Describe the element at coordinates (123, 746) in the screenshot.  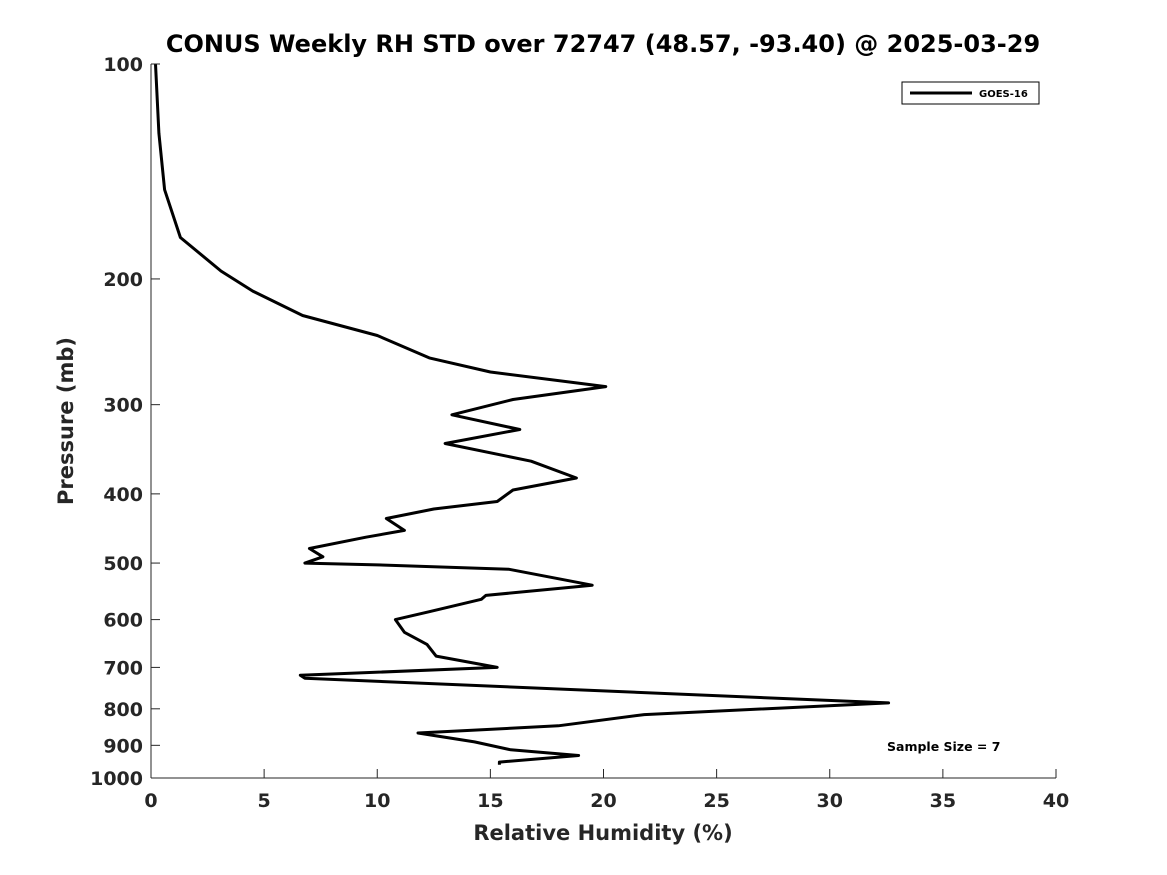
I see `y-tick-label: 900` at that location.